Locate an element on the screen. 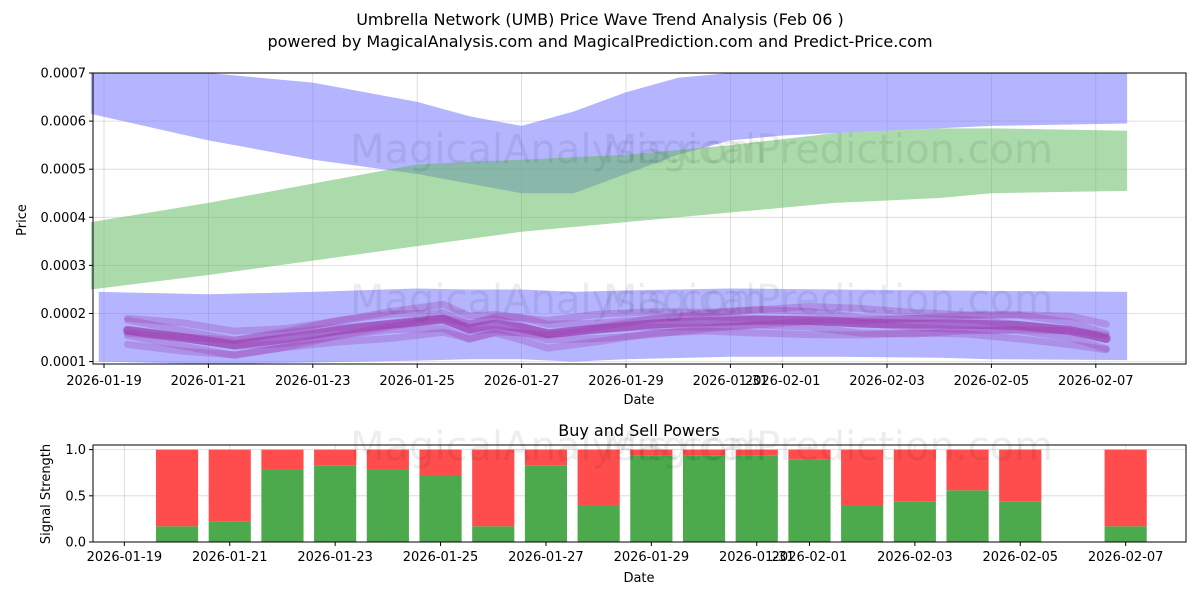  price-y-tick-label: 0.0003 is located at coordinates (64, 266).